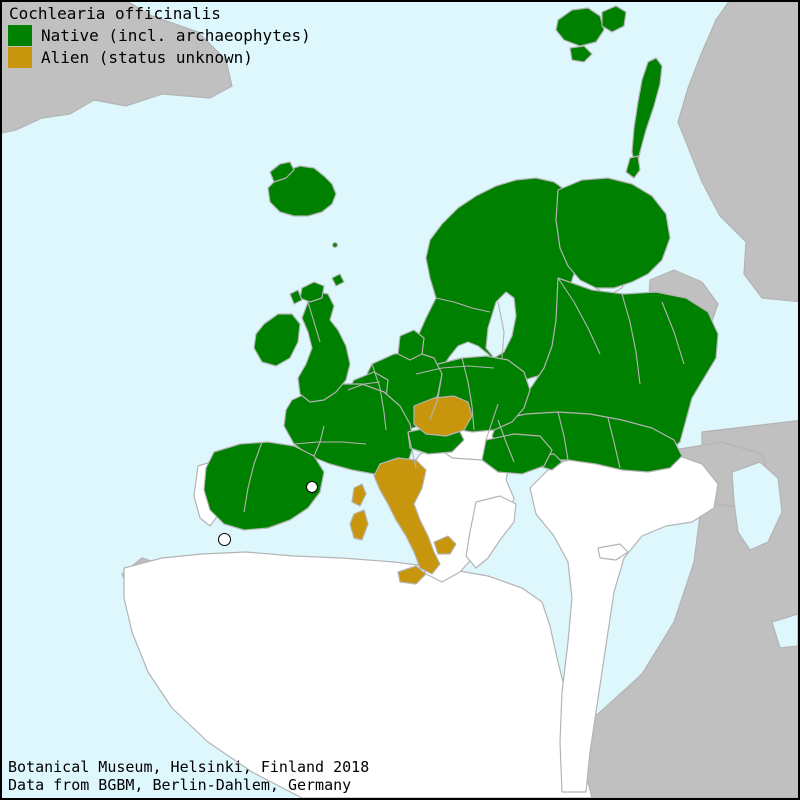 The height and width of the screenshot is (800, 800). I want to click on legend-swatch-native, so click(20, 35).